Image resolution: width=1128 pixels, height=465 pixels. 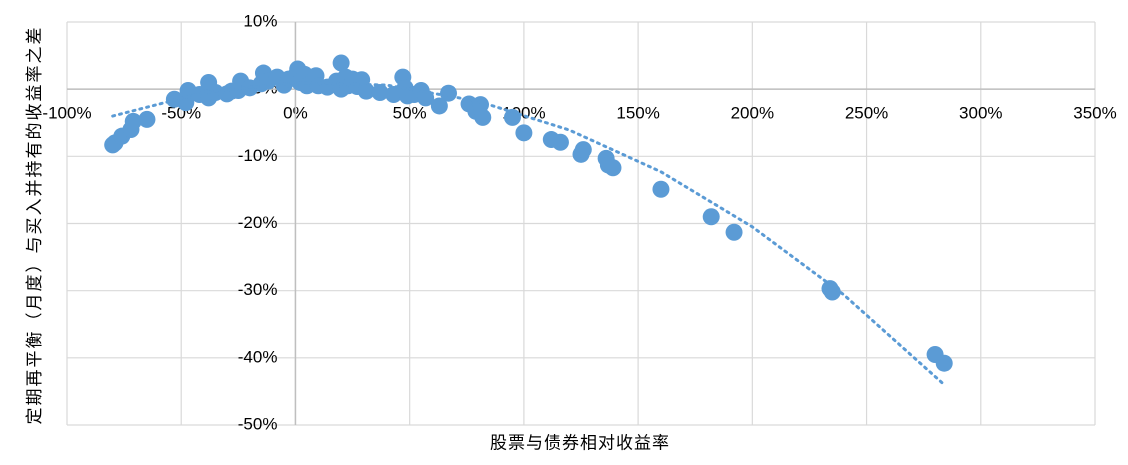 What do you see at coordinates (258, 155) in the screenshot?
I see `y-tick-label: -10%` at bounding box center [258, 155].